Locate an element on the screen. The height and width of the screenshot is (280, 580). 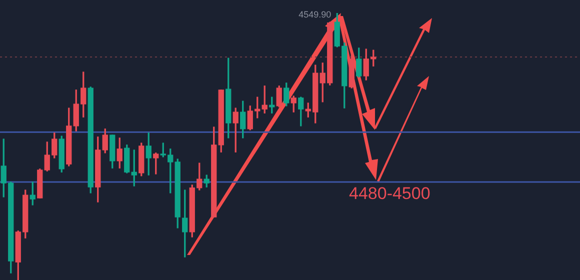
annotation: 4480-4500 is located at coordinates (389, 194).